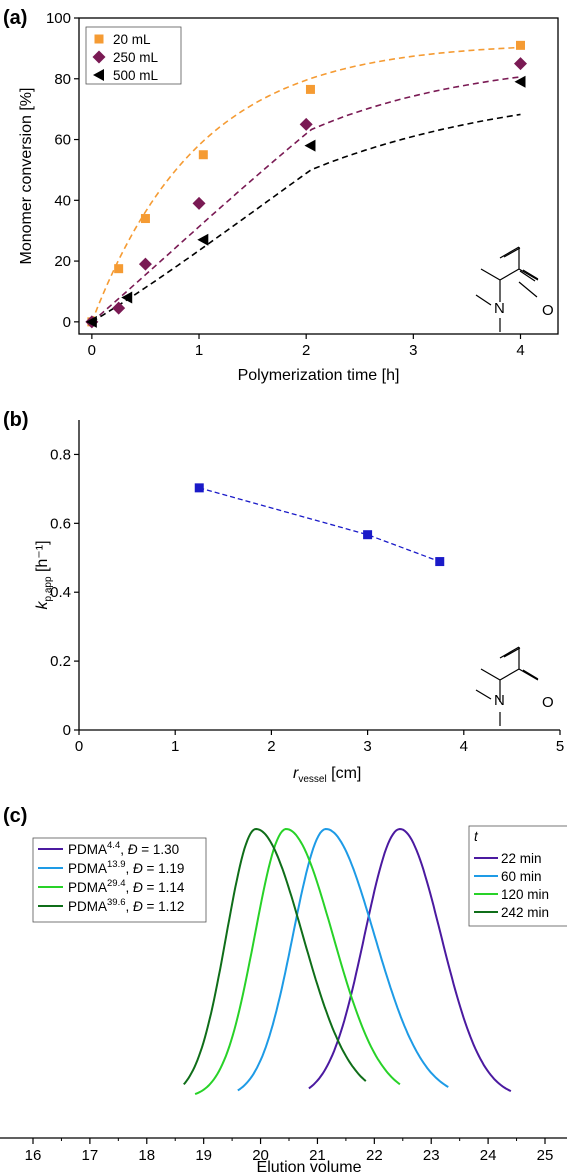 The image size is (567, 1176). I want to click on panel-c-legend-right-title: t, so click(476, 836).